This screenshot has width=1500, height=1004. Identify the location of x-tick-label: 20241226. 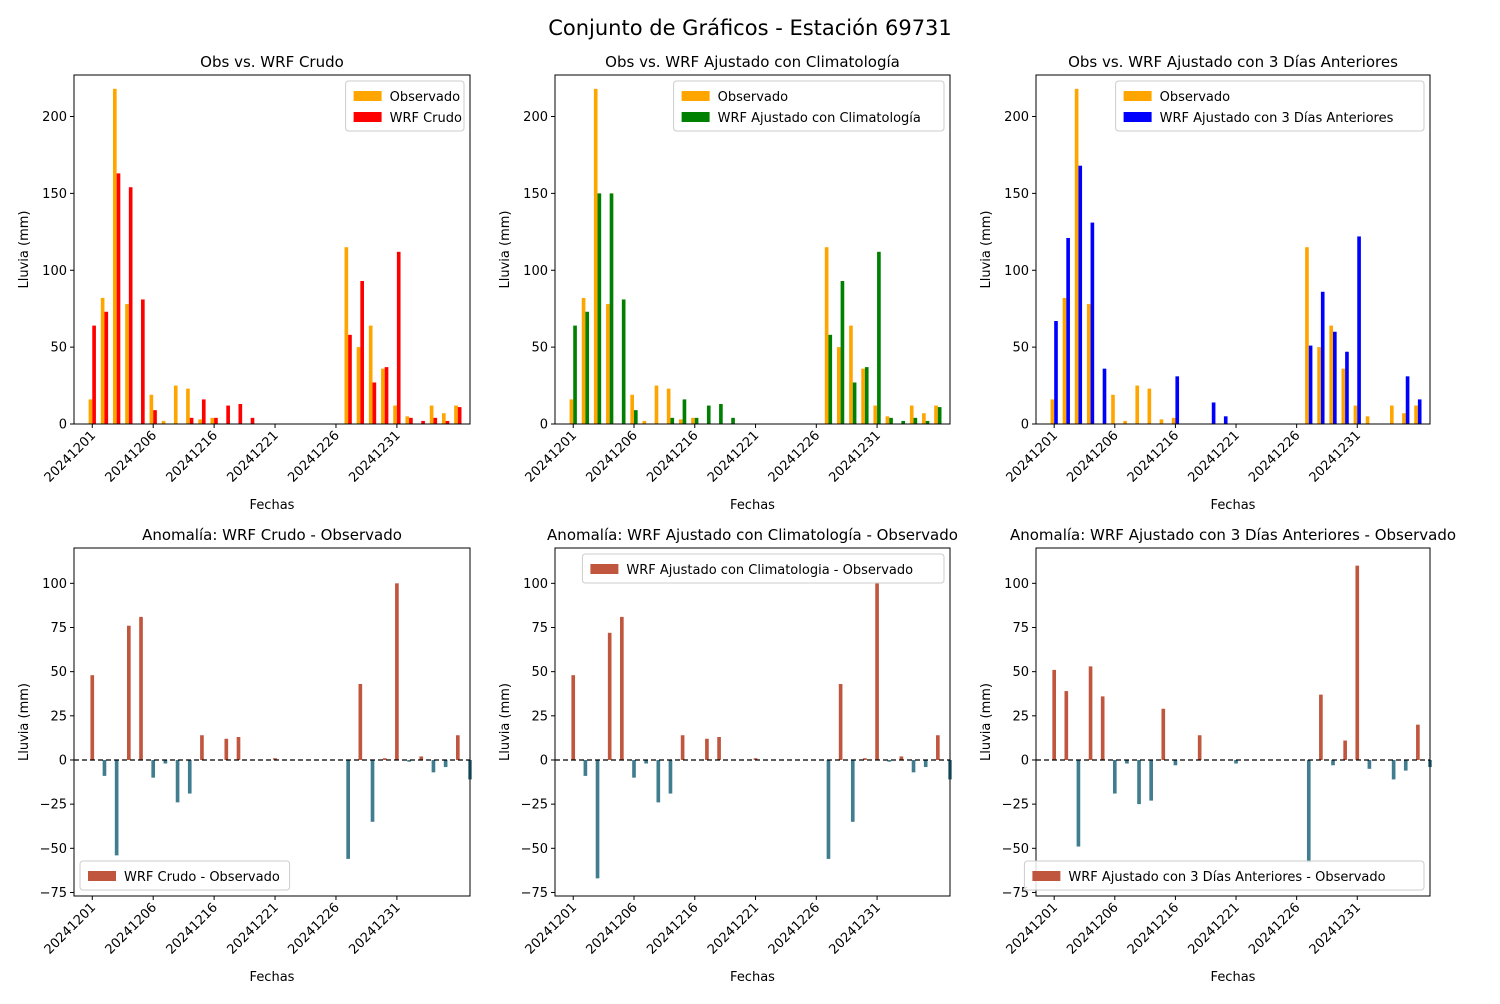
(1274, 456).